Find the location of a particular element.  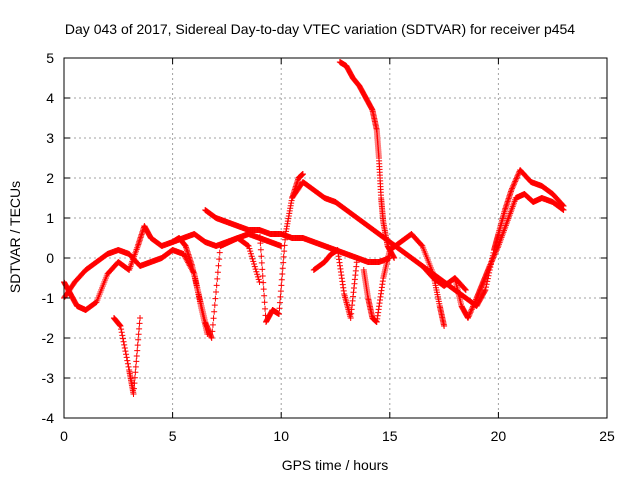

x-tick-label: 5 is located at coordinates (173, 436).